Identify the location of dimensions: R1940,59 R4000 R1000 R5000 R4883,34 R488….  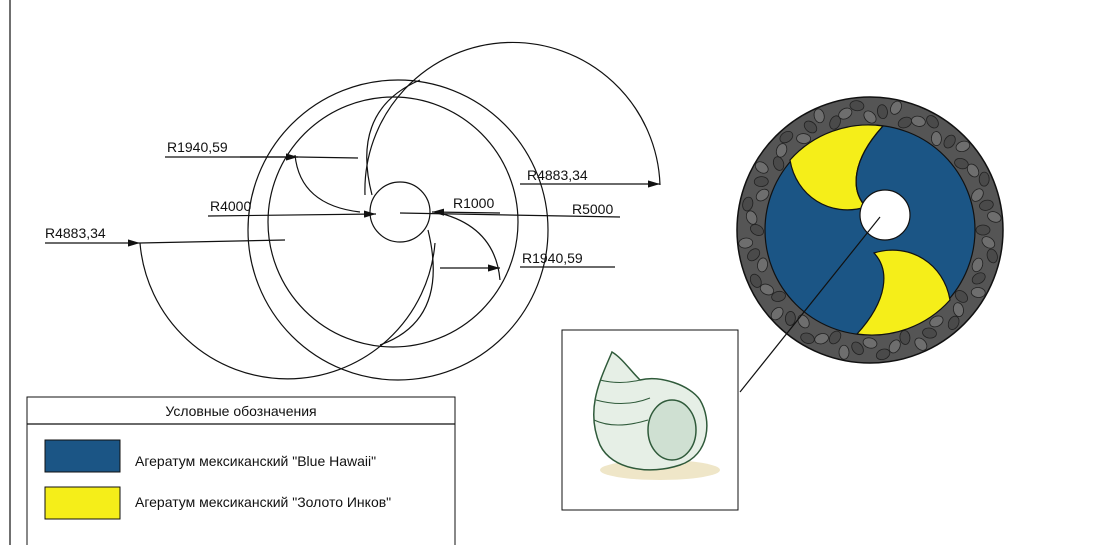
(352, 205).